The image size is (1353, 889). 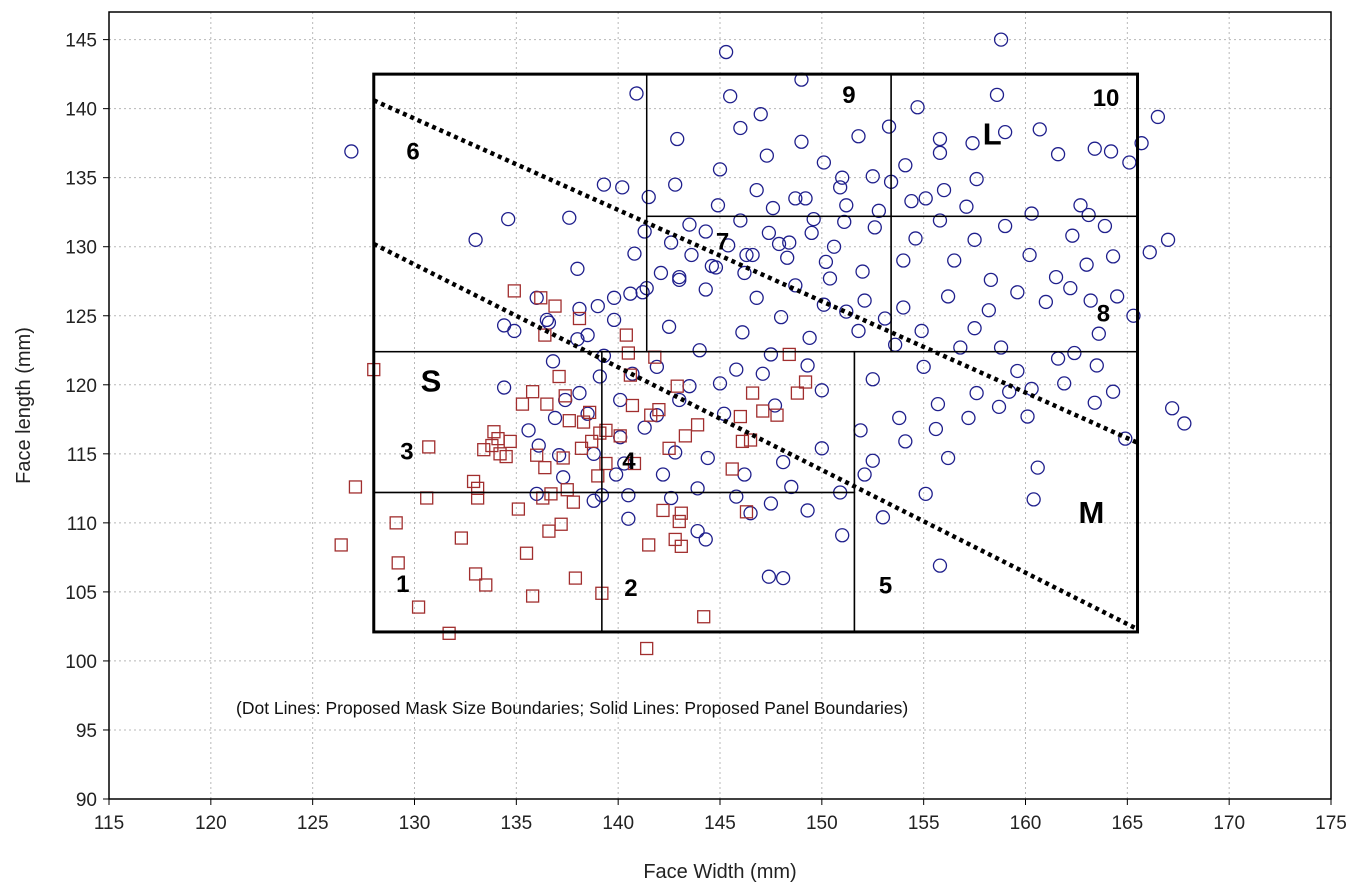 What do you see at coordinates (82, 455) in the screenshot?
I see `y-tick-label: 115` at bounding box center [82, 455].